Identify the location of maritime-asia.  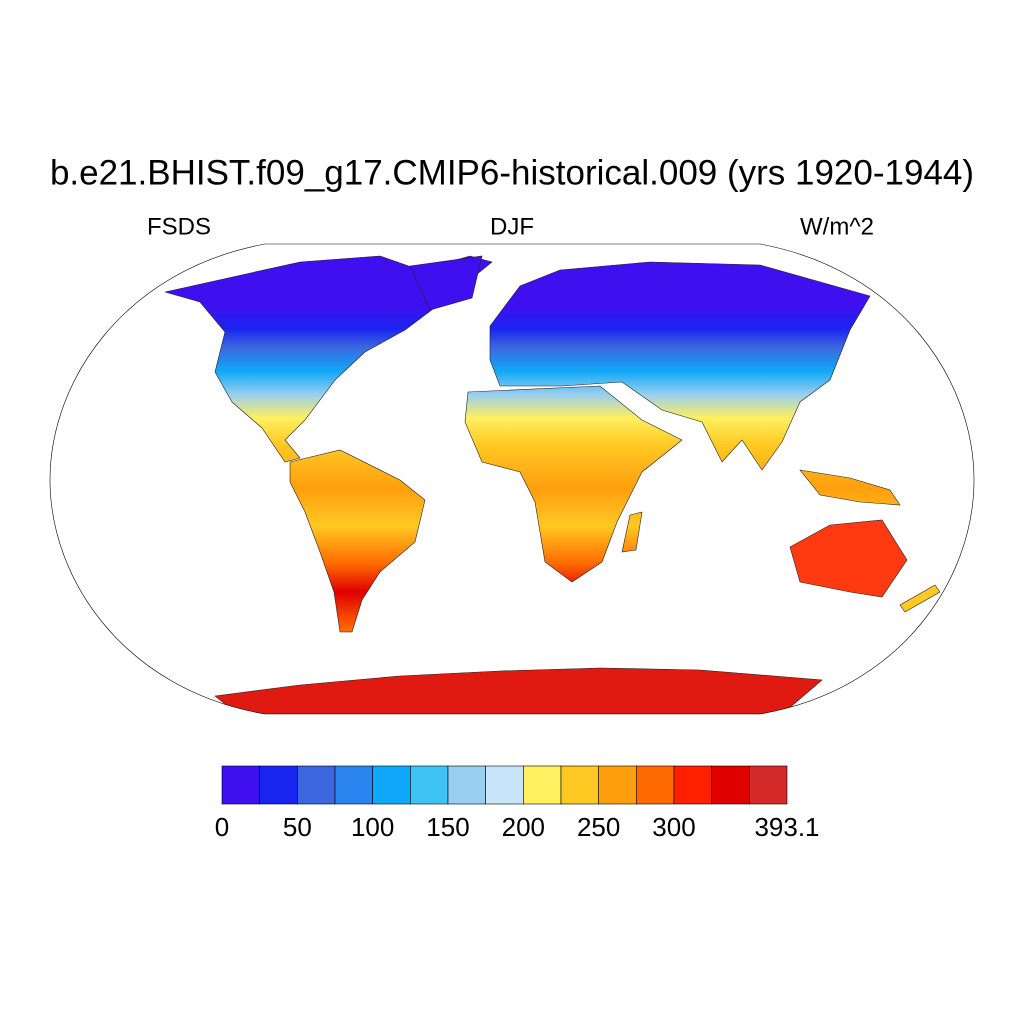
(850, 487).